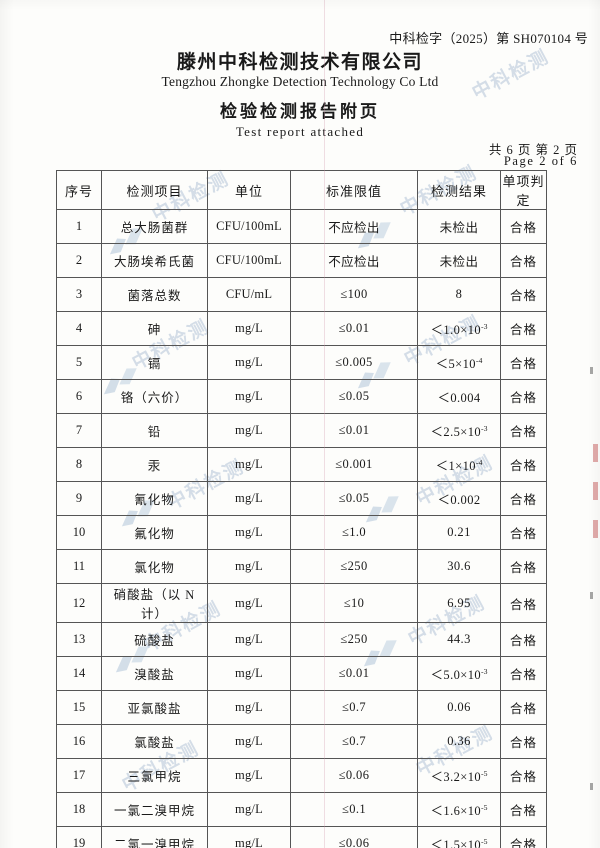  What do you see at coordinates (79, 775) in the screenshot?
I see `cell-sequence-number: 17` at bounding box center [79, 775].